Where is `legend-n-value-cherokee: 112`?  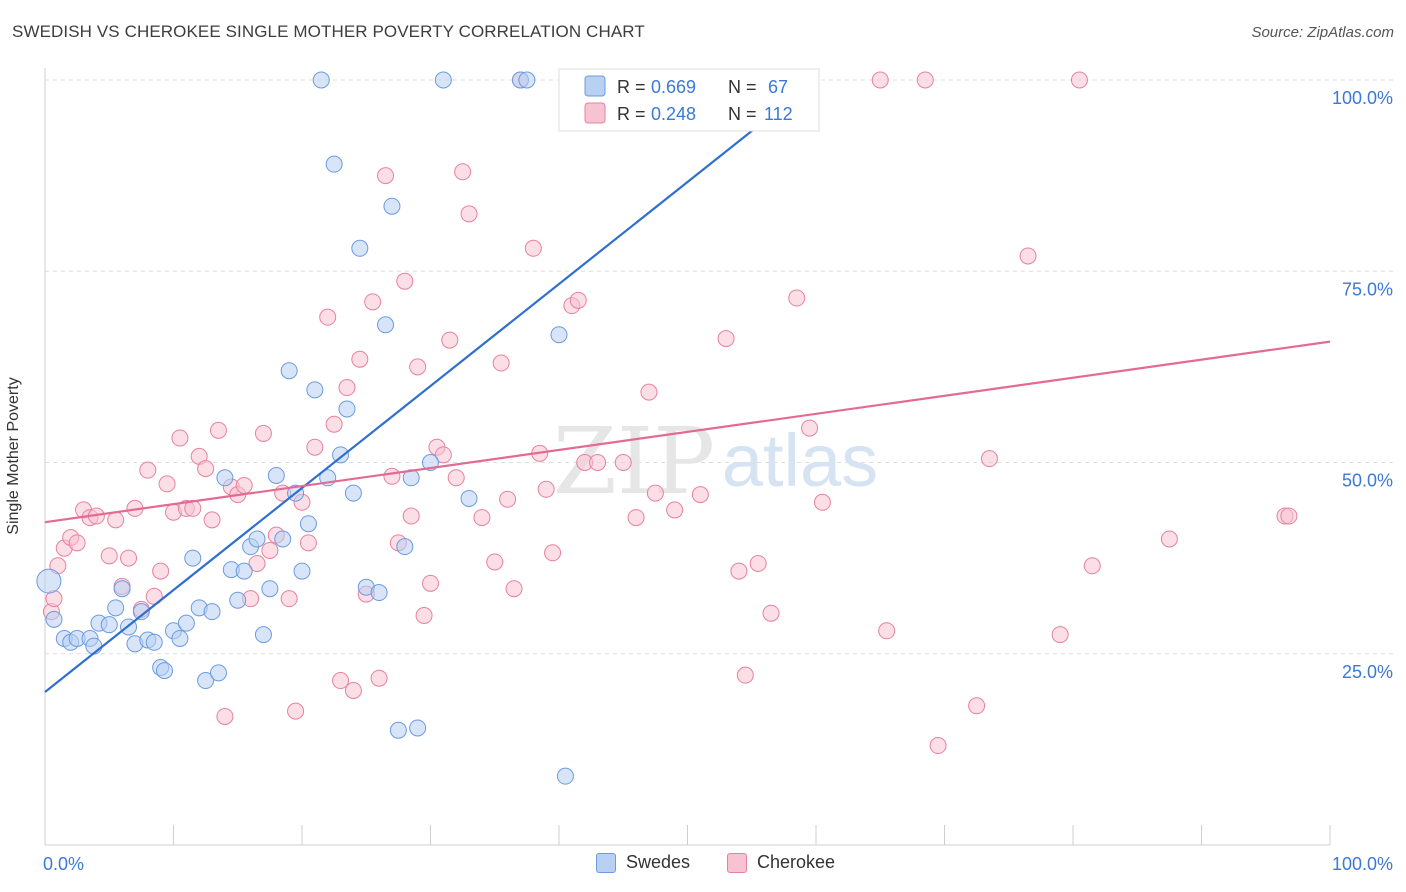
legend-n-value-cherokee: 112 is located at coordinates (778, 114).